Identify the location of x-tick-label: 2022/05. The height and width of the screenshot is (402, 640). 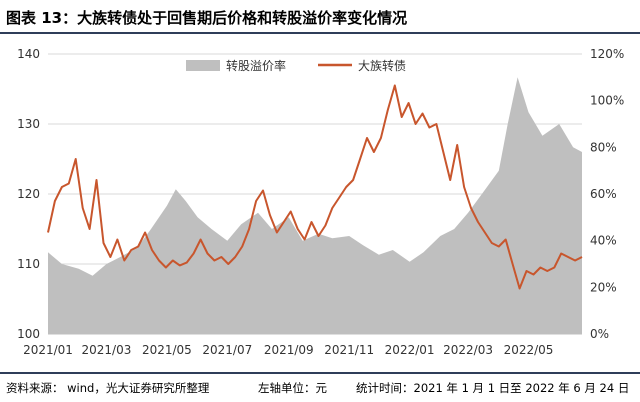
(529, 350).